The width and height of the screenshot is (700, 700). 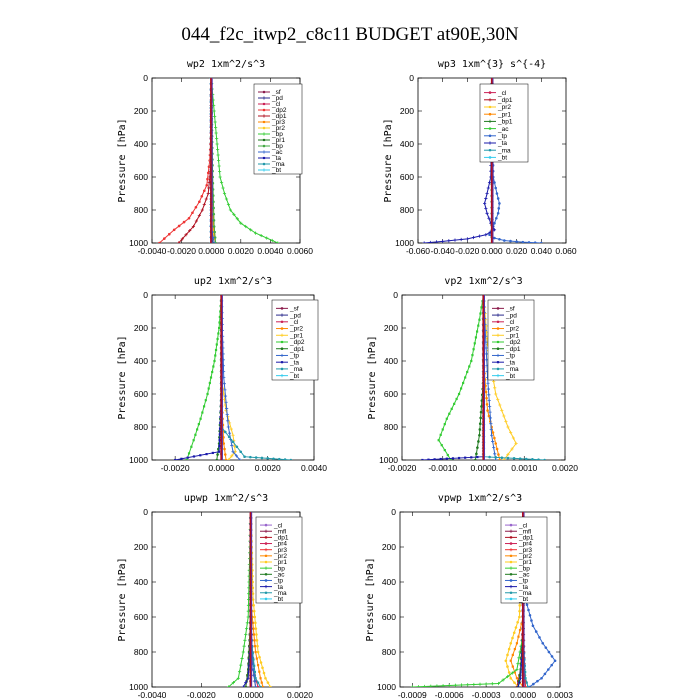 What do you see at coordinates (388, 160) in the screenshot?
I see `y-axis-label: Pressure [hPa]` at bounding box center [388, 160].